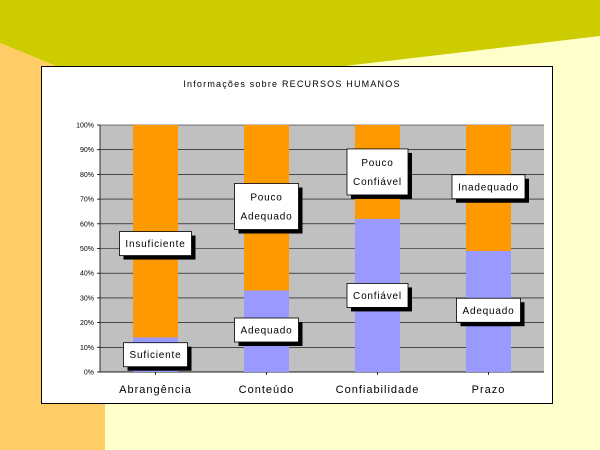 The width and height of the screenshot is (600, 450). Describe the element at coordinates (300, 33) in the screenshot. I see `olive-accent-band` at that location.